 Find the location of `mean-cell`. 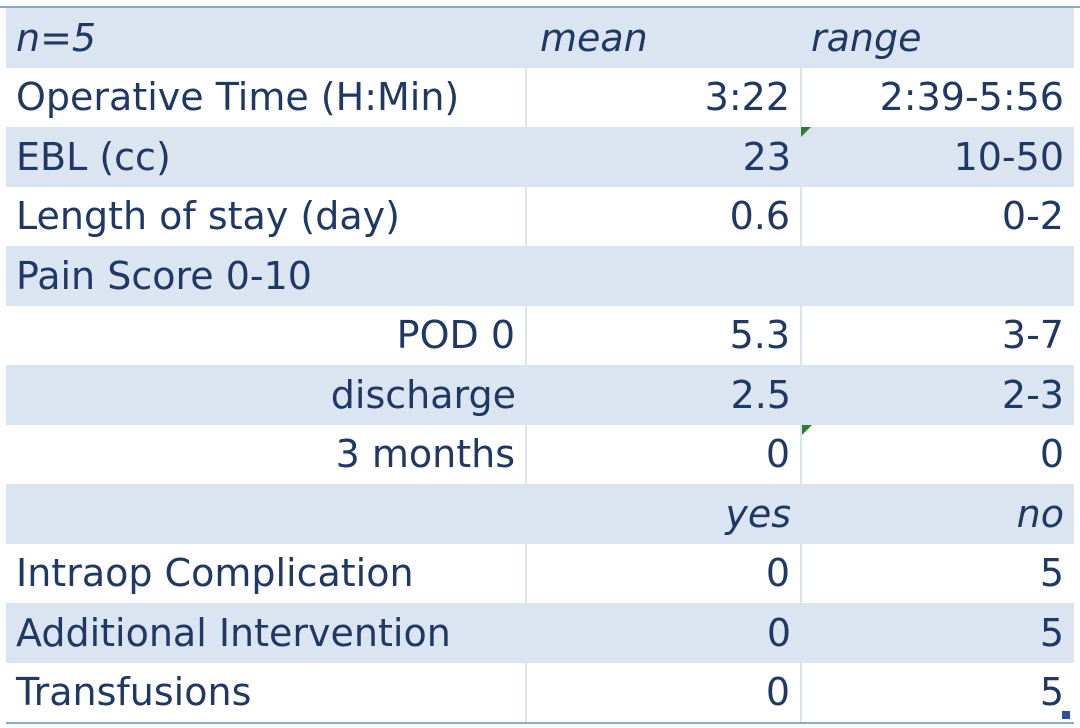

mean-cell is located at coordinates (663, 276).